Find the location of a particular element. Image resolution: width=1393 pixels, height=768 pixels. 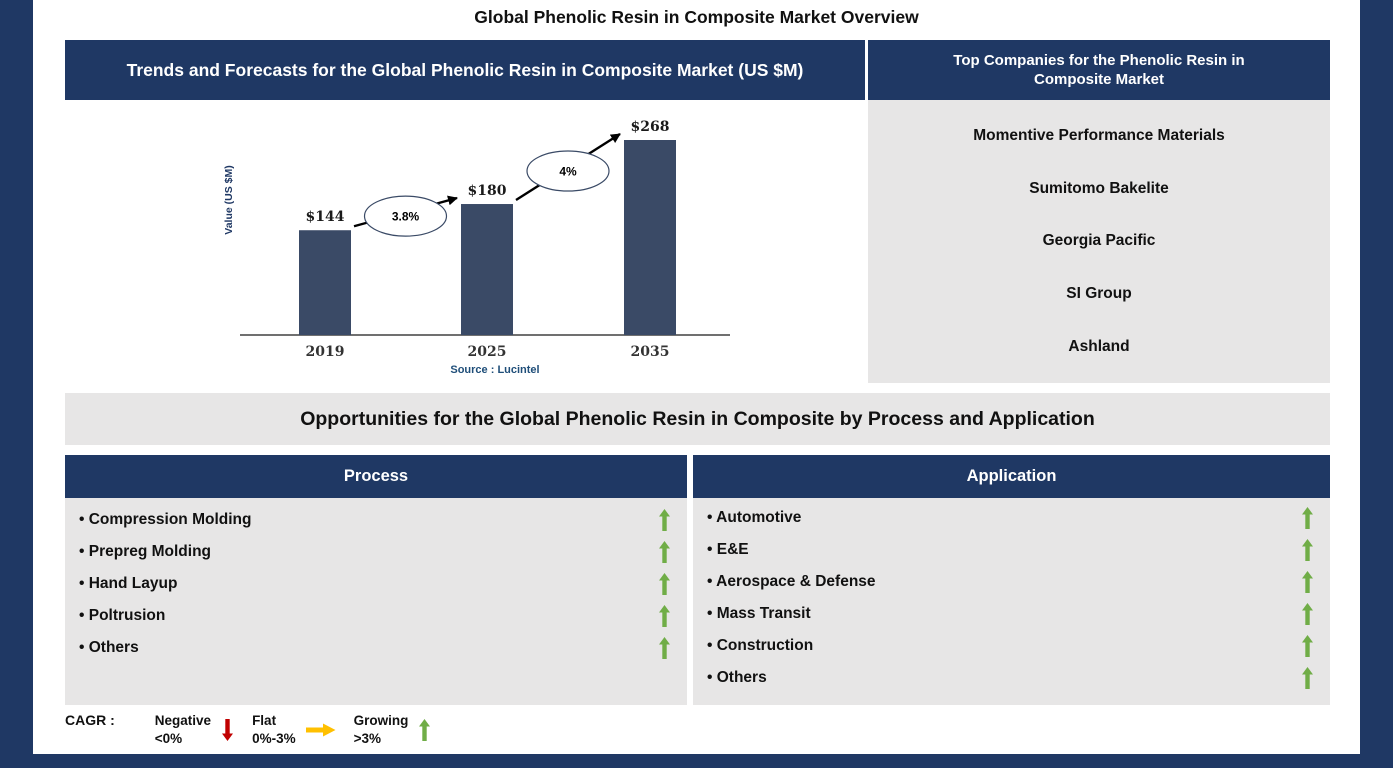

svg-text: 2025 is located at coordinates (487, 352).